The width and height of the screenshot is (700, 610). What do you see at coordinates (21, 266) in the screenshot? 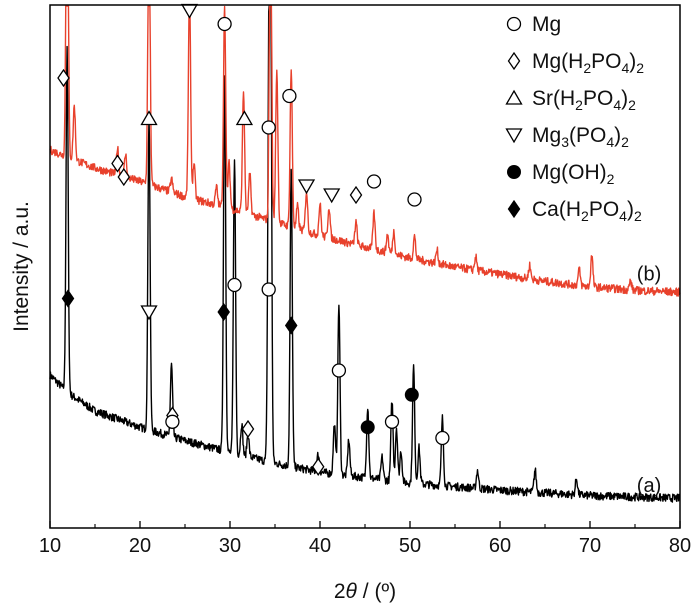
I see `y-axis-title: Intensity / a.u.` at bounding box center [21, 266].